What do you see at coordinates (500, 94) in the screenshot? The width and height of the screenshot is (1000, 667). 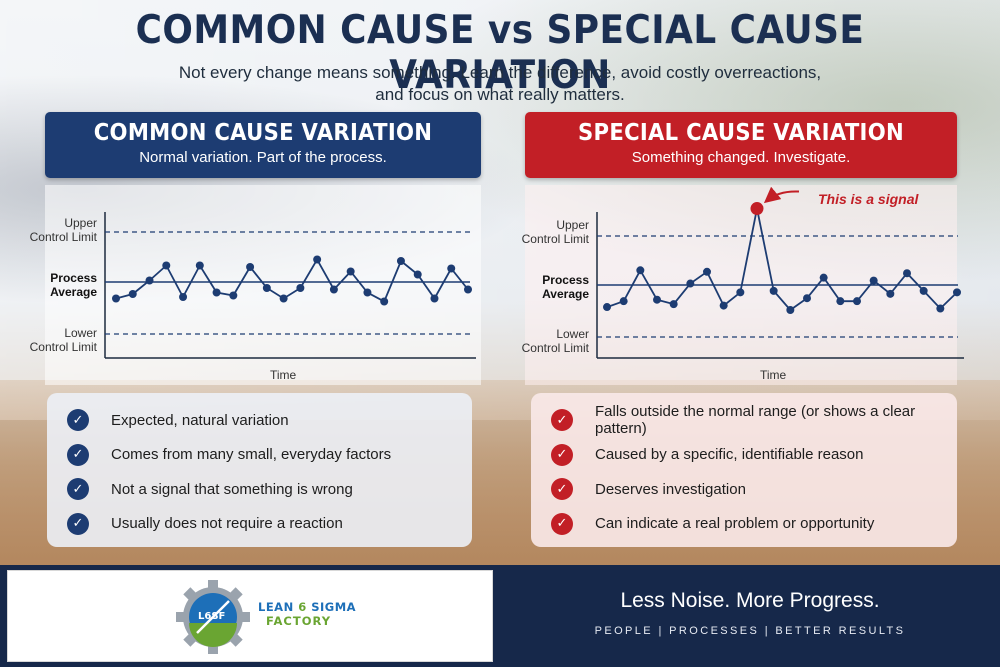 I see `subtitle-line-2: and focus on what really matters.` at bounding box center [500, 94].